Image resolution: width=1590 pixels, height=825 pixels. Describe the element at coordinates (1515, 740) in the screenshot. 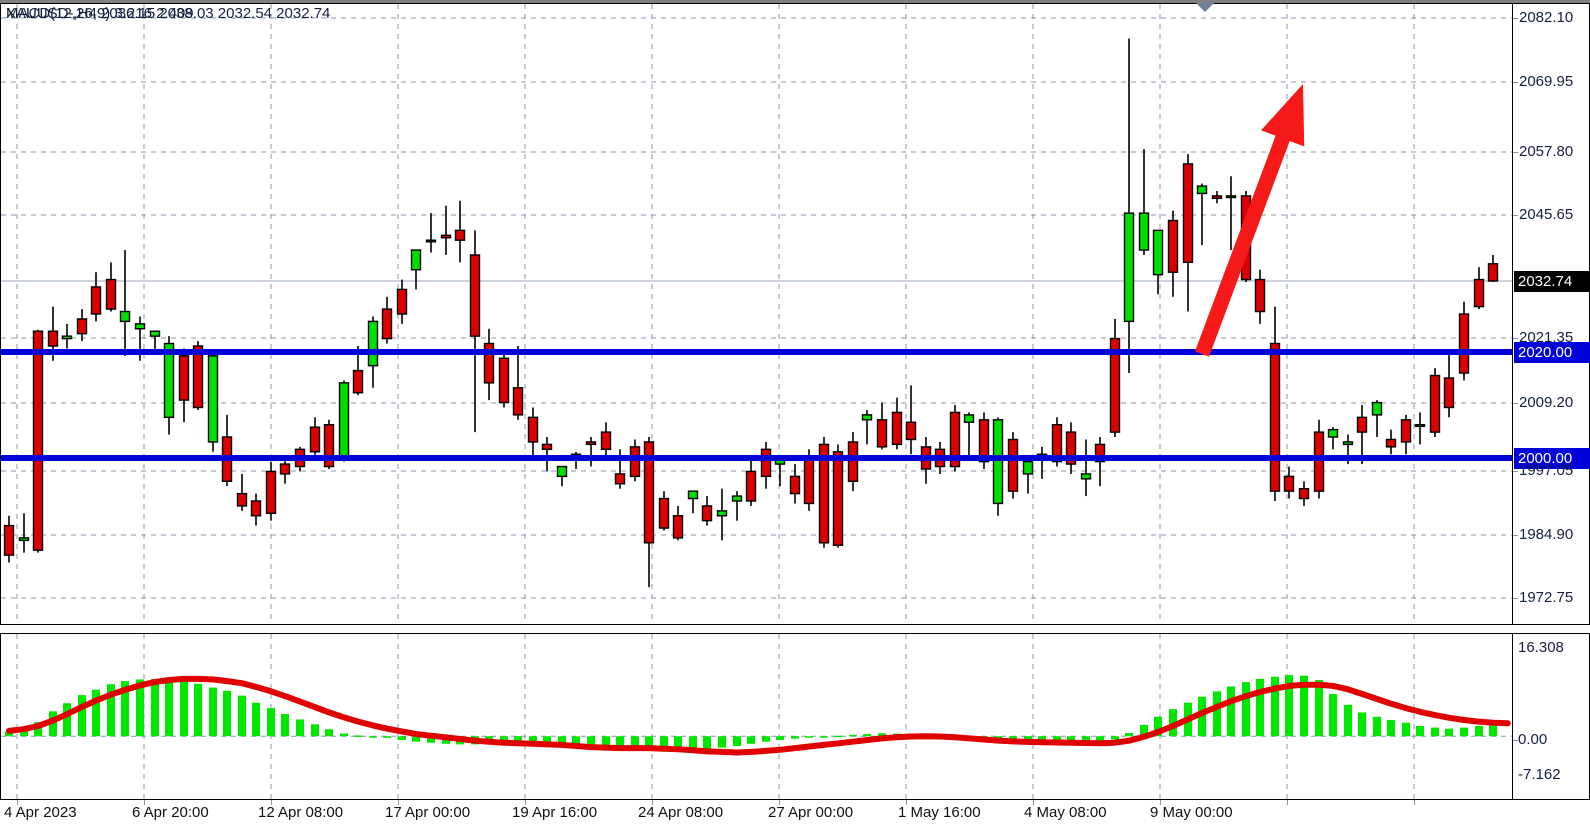

I see `macd-axis-tick` at that location.